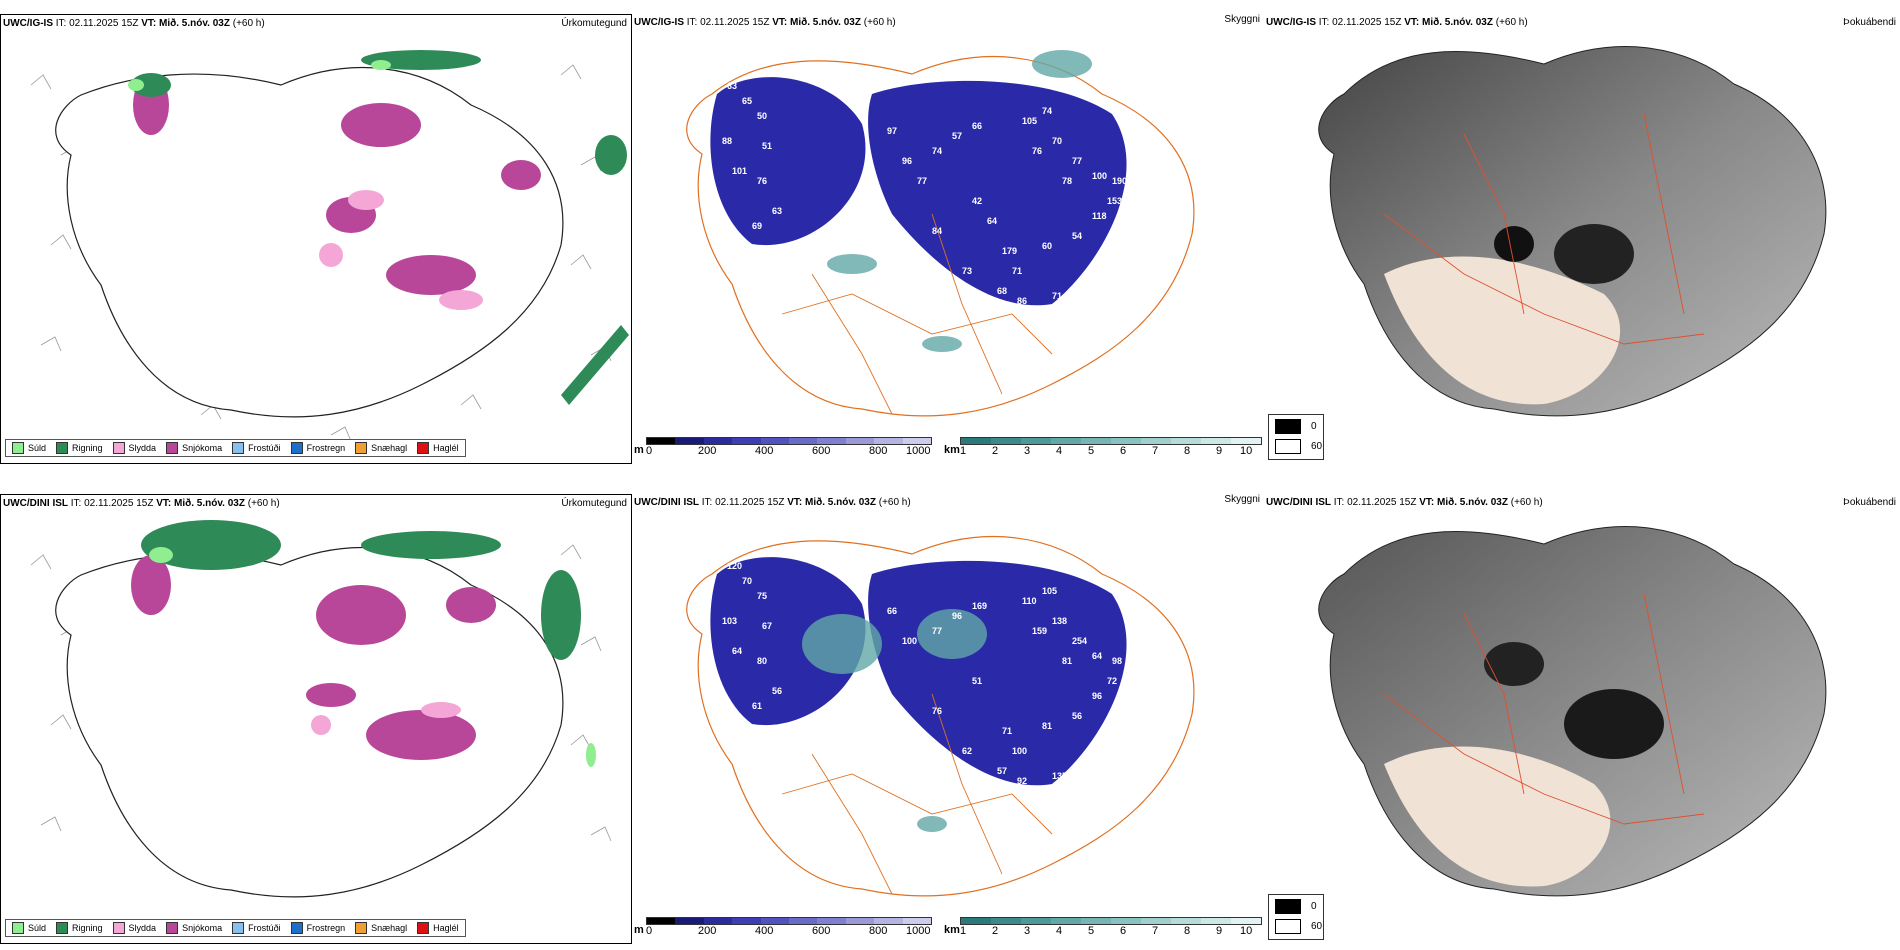  Describe the element at coordinates (438, 928) in the screenshot. I see `legend-item: Haglél` at that location.